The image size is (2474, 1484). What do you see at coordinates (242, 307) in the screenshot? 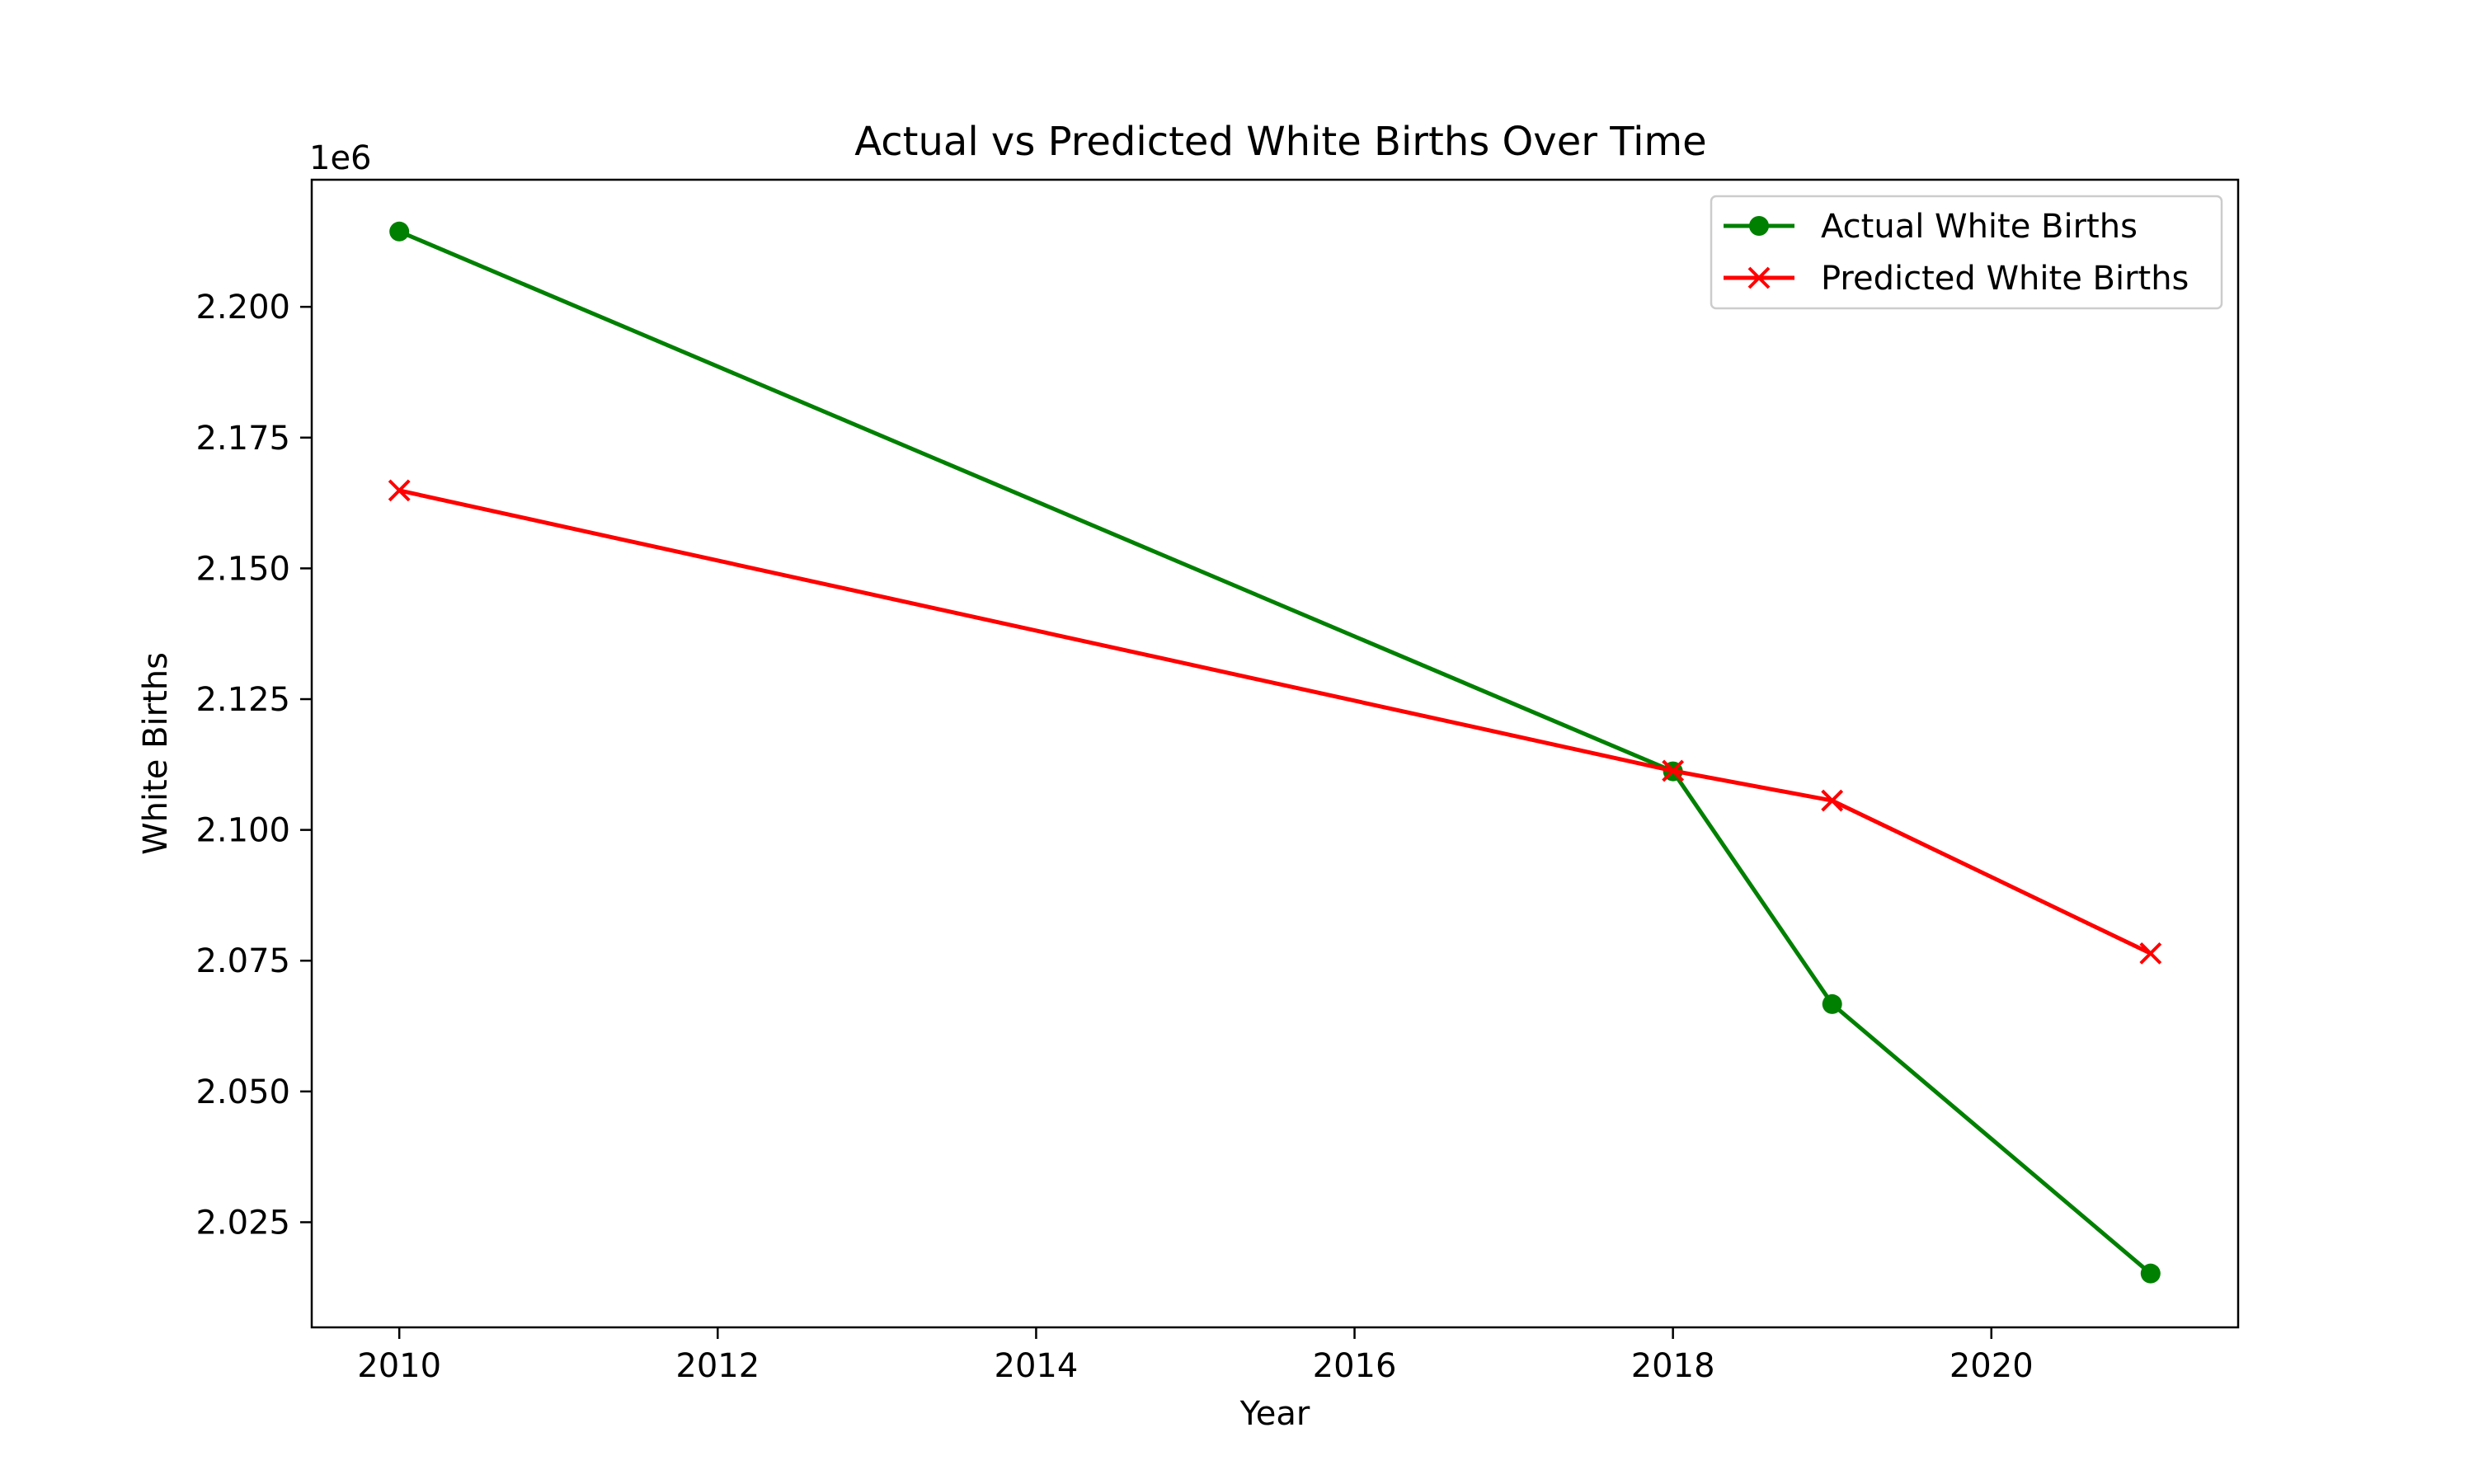
I see `y-tick-label: 2.200` at bounding box center [242, 307].